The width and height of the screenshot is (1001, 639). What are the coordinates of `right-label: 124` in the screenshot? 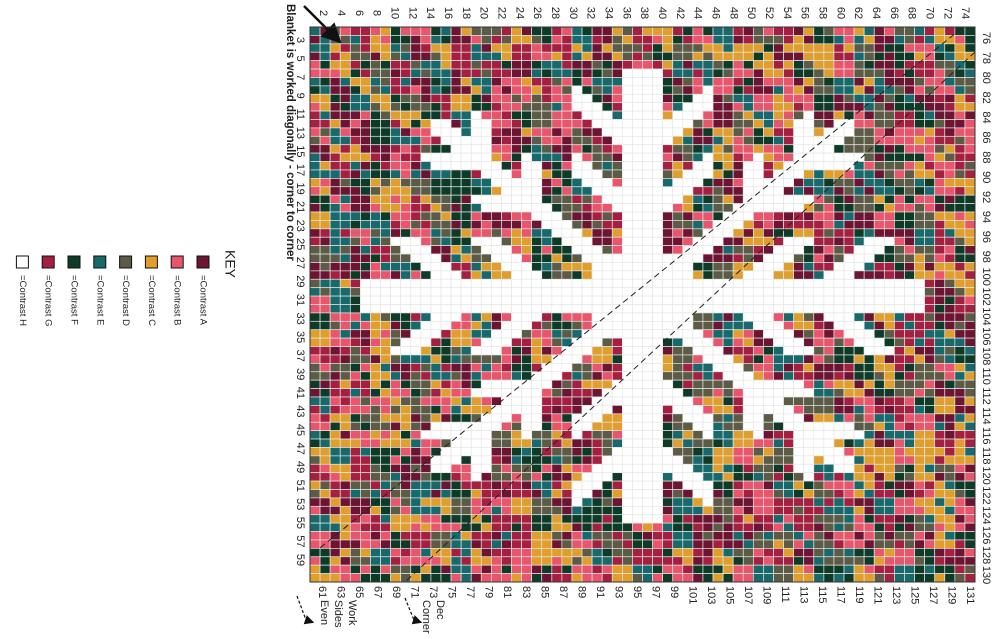 It's located at (986, 515).